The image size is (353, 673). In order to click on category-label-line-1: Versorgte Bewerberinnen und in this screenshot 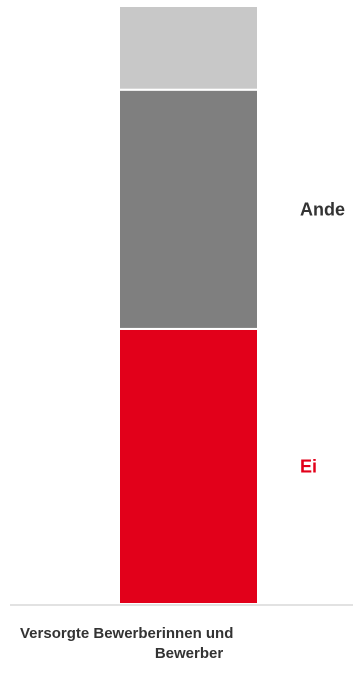, I will do `click(126, 633)`.